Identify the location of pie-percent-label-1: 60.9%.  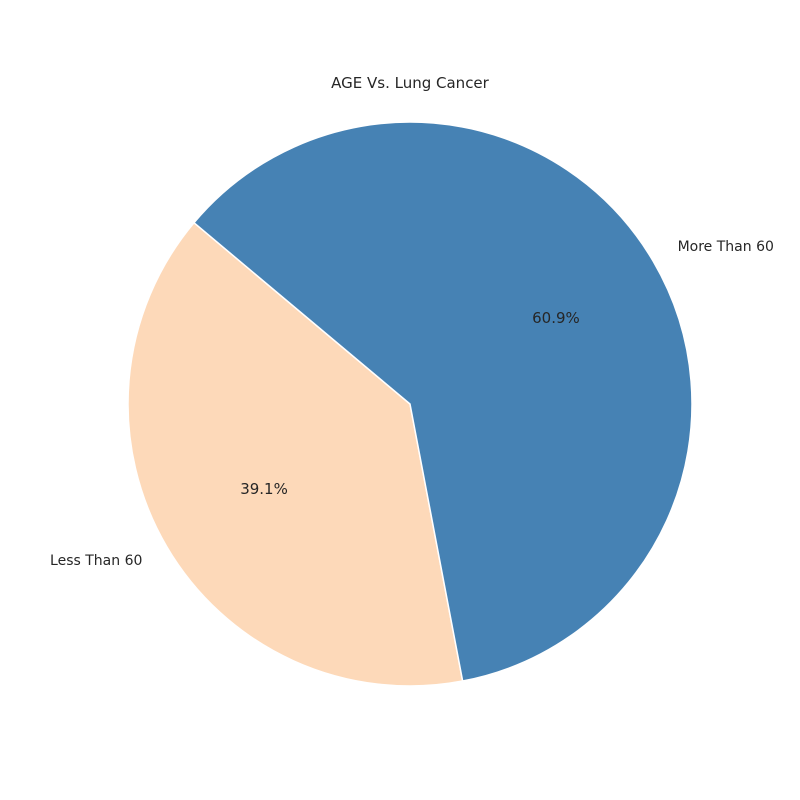
(556, 318).